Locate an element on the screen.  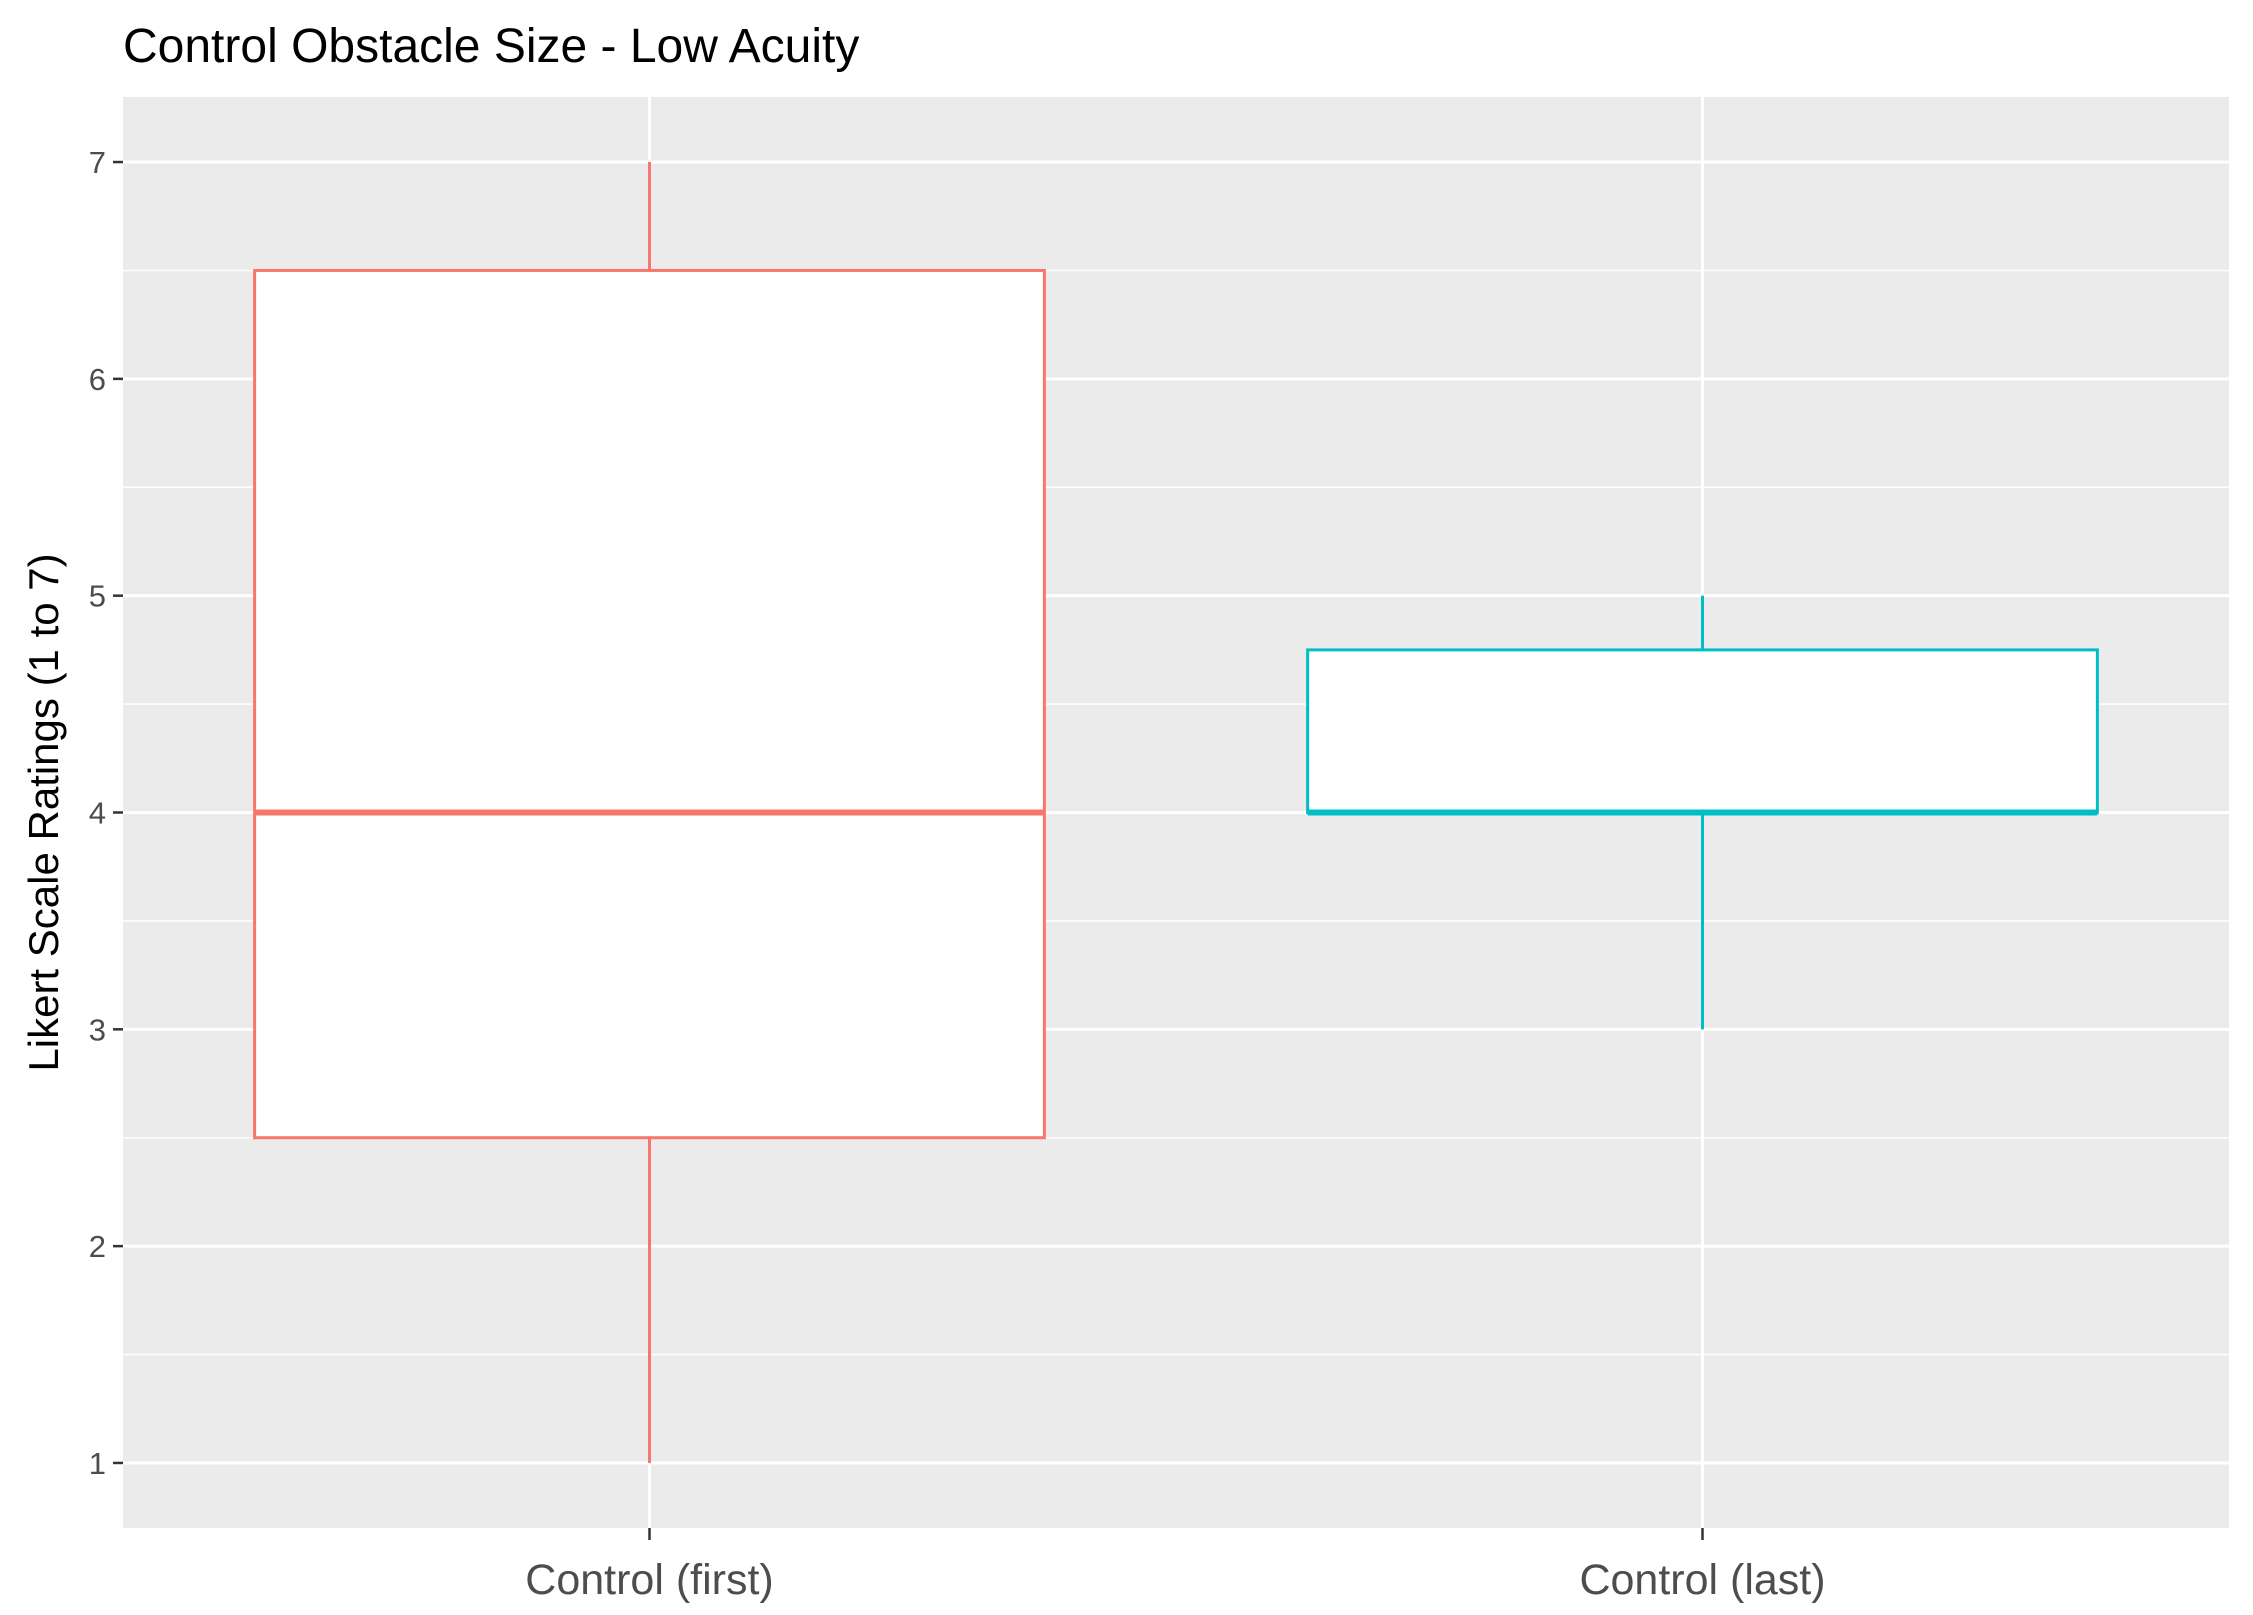
y-tick-label: 4 is located at coordinates (97, 813).